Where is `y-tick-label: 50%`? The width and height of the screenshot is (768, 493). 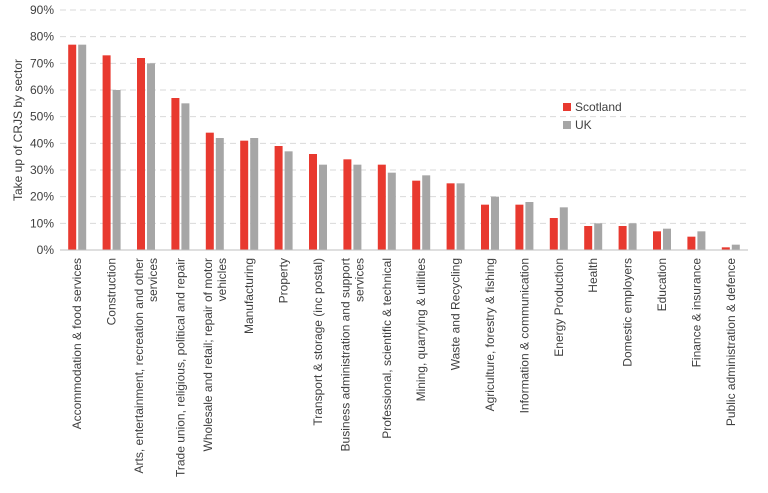 y-tick-label: 50% is located at coordinates (42, 117).